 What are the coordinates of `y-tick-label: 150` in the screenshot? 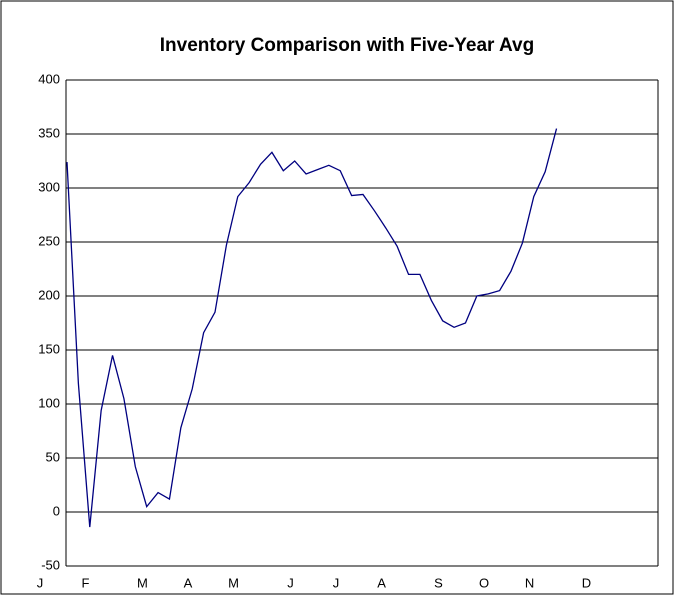 It's located at (49, 348).